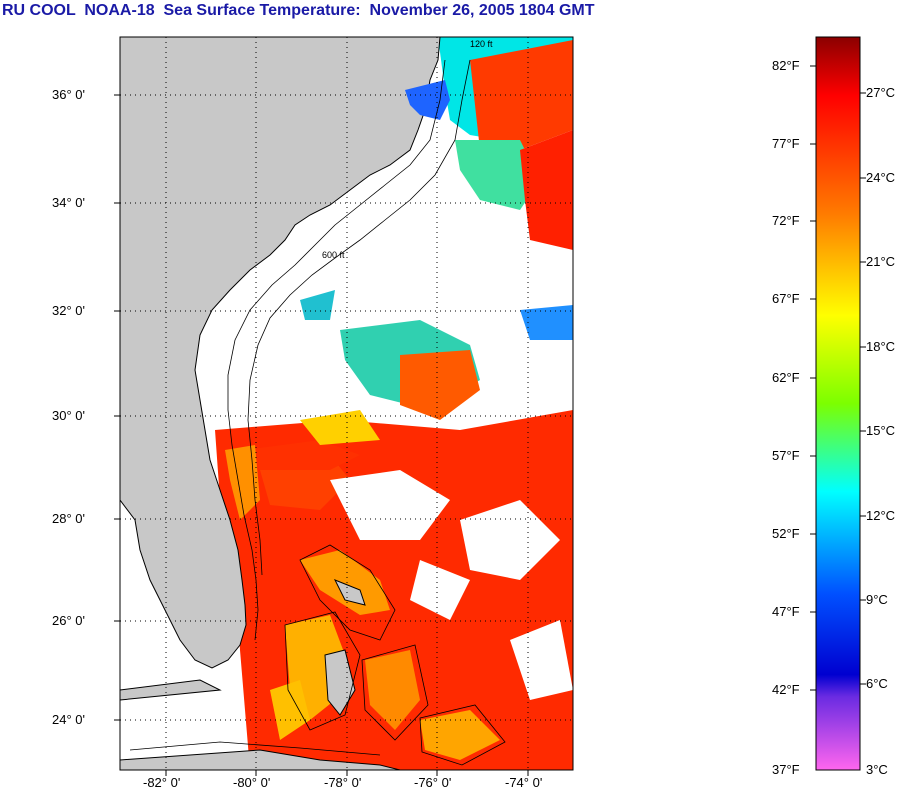  Describe the element at coordinates (786, 220) in the screenshot. I see `colorbar-label-f-72: 72°F` at that location.